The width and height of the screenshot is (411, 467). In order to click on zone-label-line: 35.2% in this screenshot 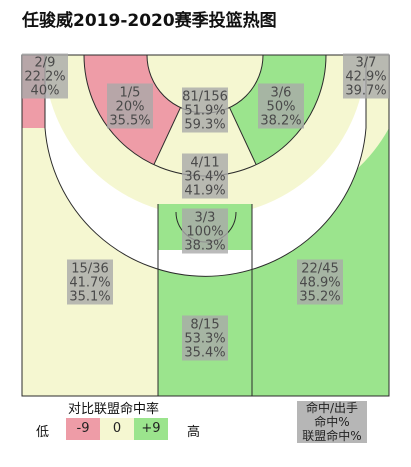, I will do `click(319, 297)`.